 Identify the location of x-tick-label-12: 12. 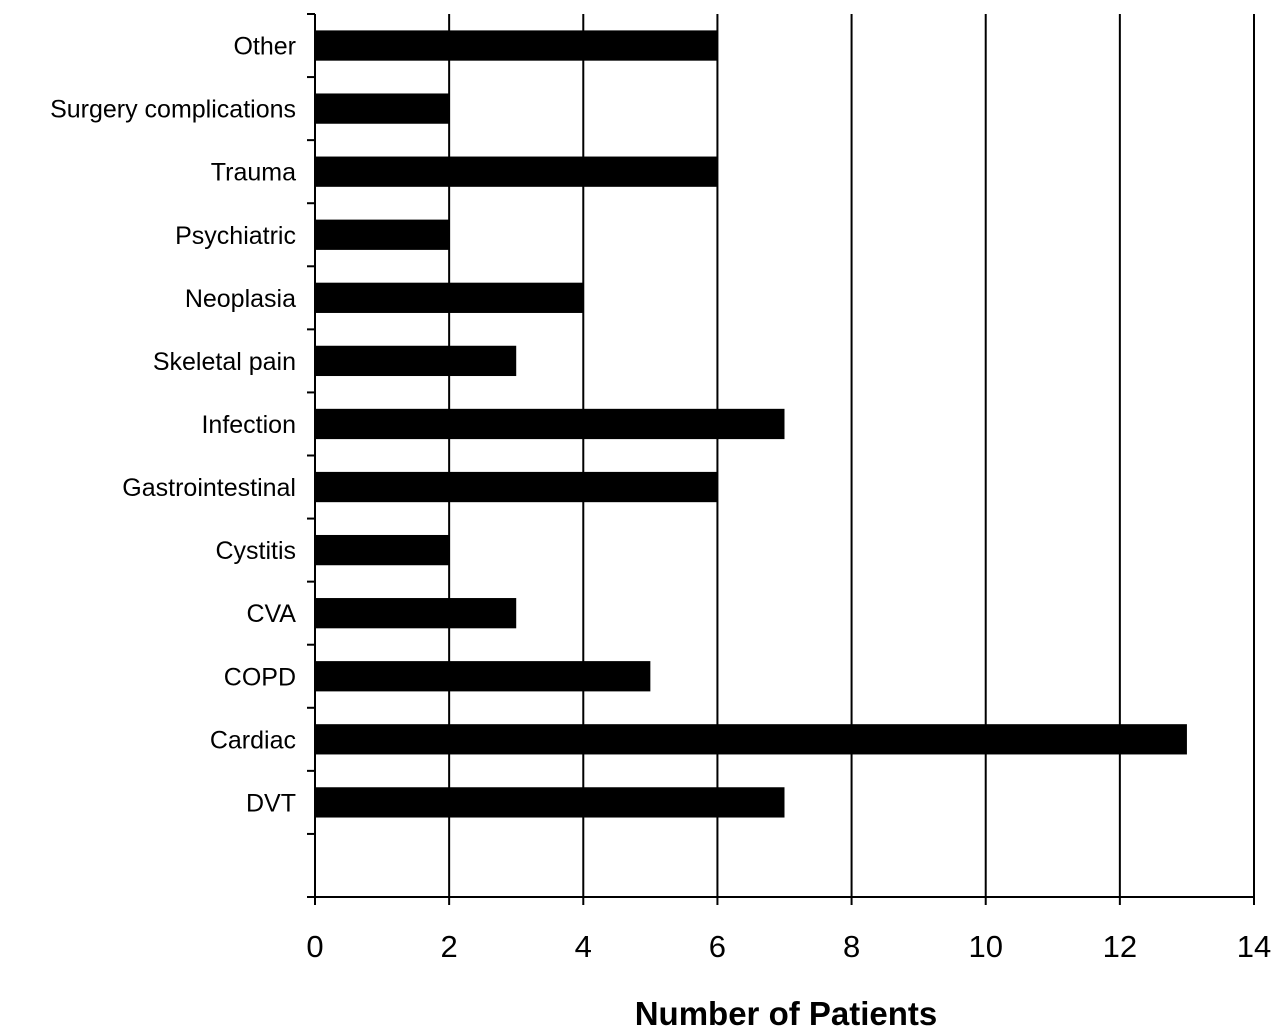
(1120, 946).